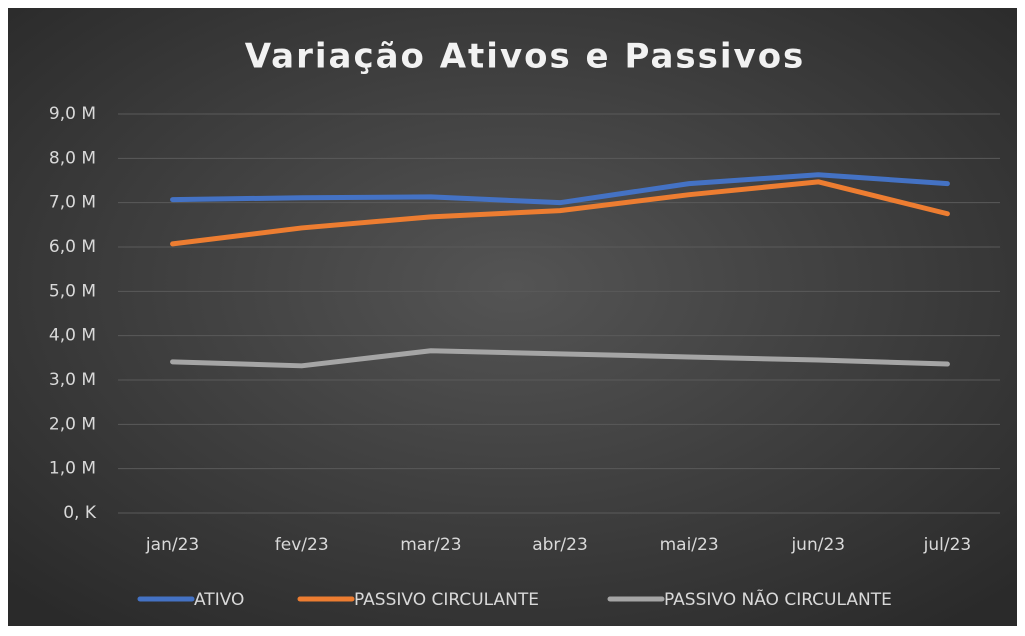 The height and width of the screenshot is (636, 1025). Describe the element at coordinates (446, 600) in the screenshot. I see `legend-label: PASSIVO CIRCULANTE` at that location.